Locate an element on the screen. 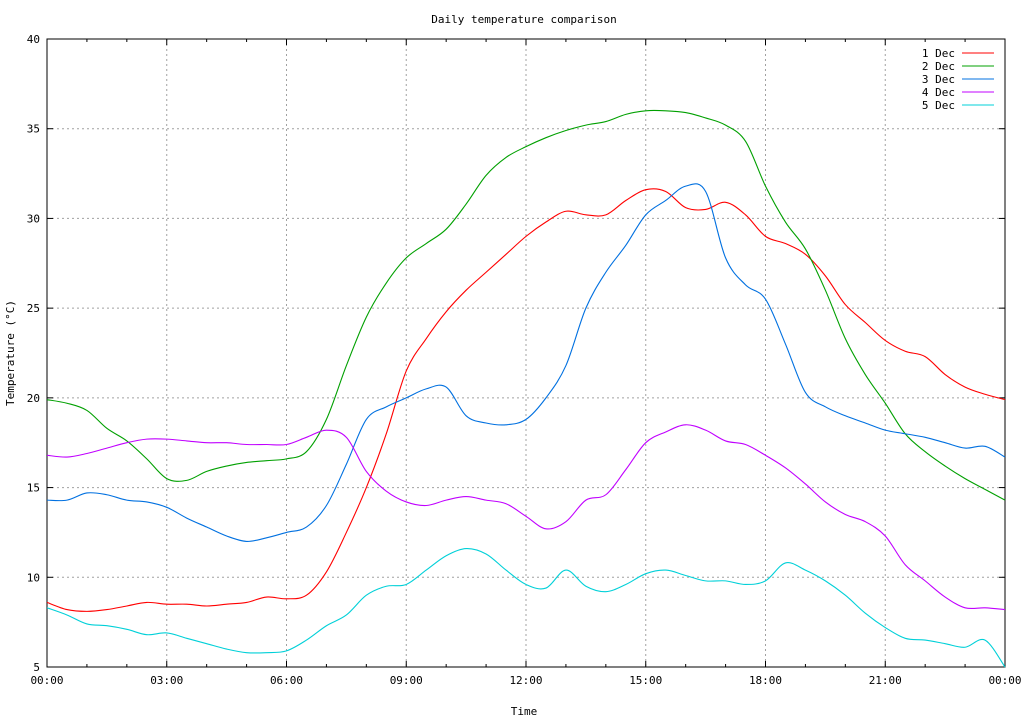  y-tick-label: 30 is located at coordinates (33, 218).